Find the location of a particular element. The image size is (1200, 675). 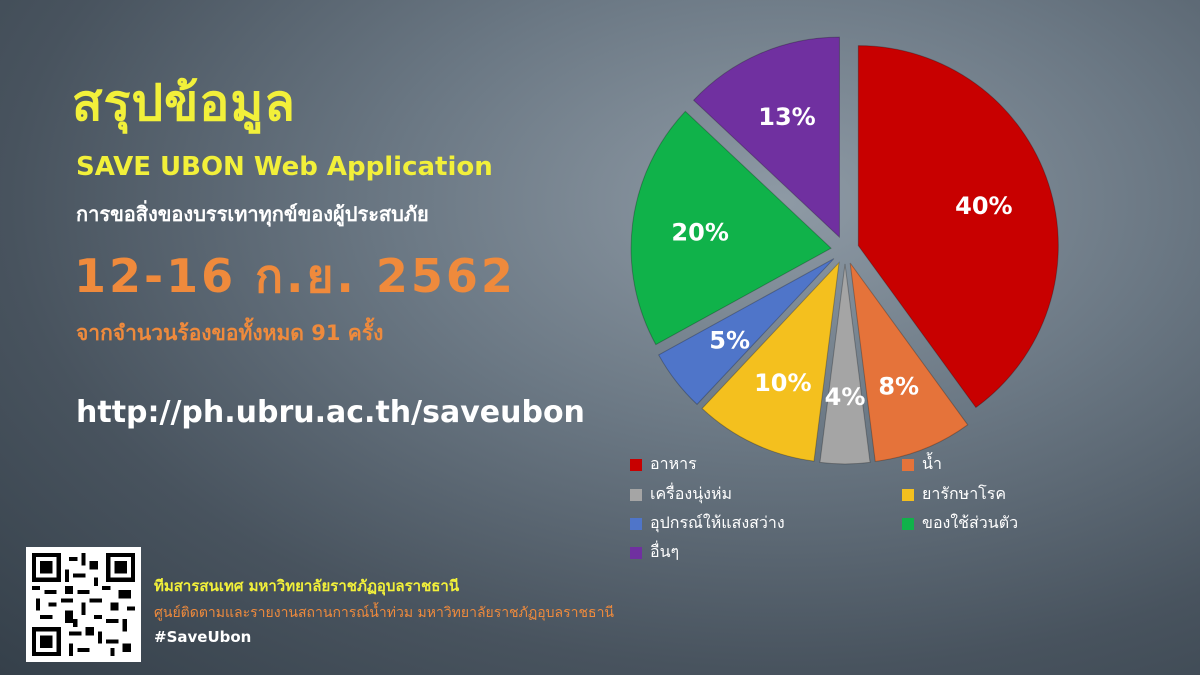

legend-label-water: น้ำ is located at coordinates (932, 463).